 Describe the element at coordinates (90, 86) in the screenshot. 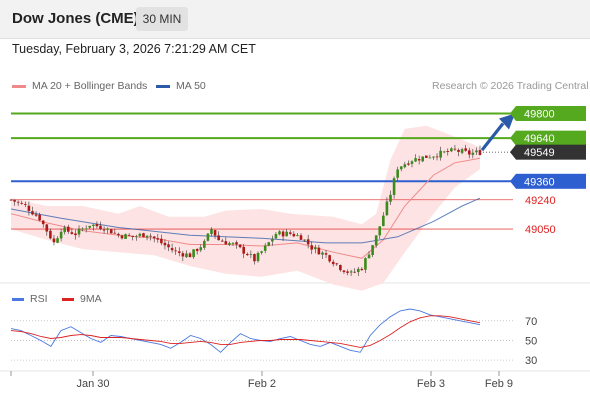

I see `legend-ma20-label: MA 20 + Bollinger Bands` at that location.